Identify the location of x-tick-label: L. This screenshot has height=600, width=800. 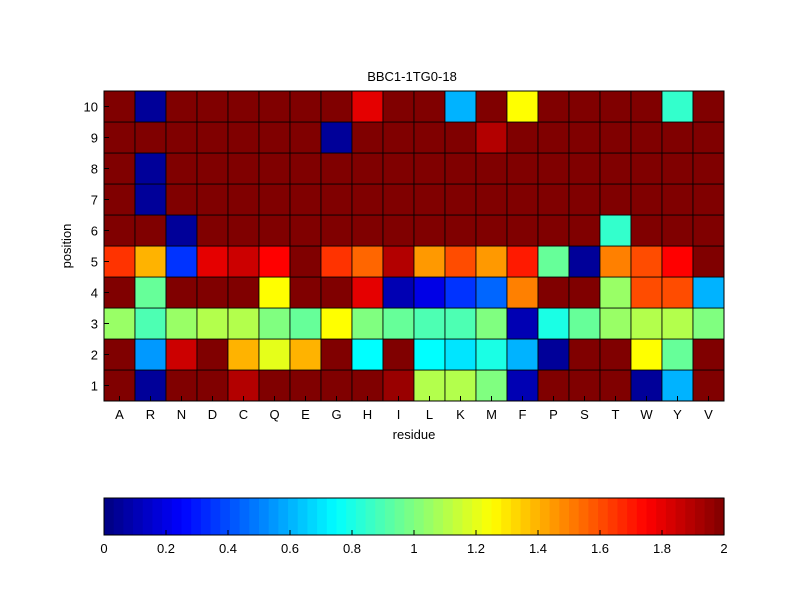
(429, 414).